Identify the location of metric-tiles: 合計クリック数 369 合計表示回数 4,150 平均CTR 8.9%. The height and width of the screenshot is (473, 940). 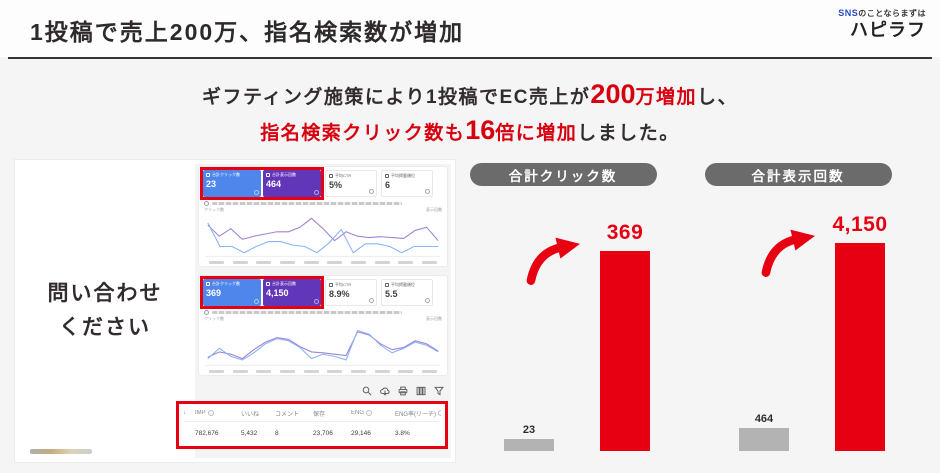
(321, 292).